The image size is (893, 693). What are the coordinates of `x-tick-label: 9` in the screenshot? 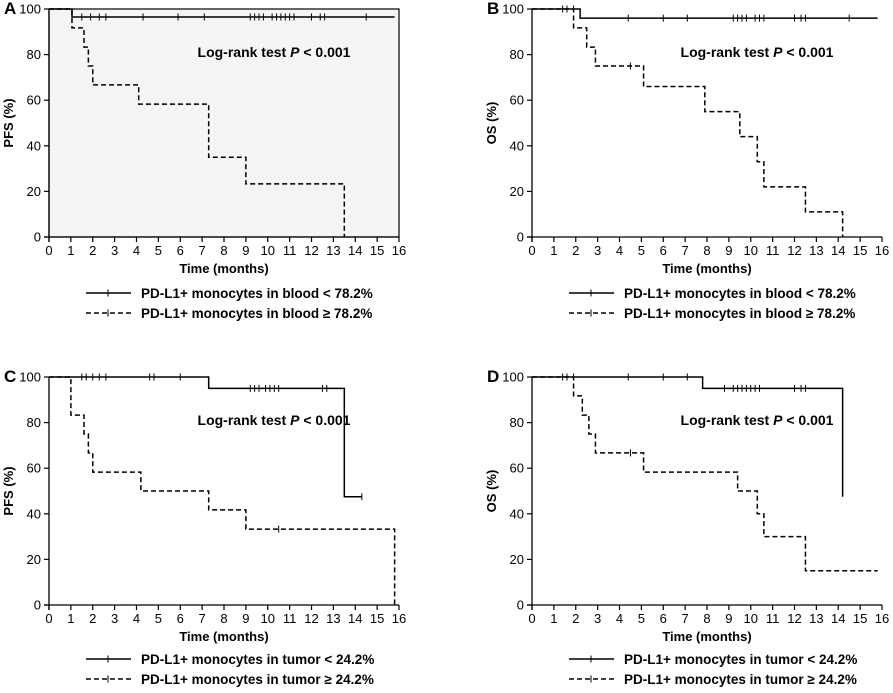 It's located at (245, 250).